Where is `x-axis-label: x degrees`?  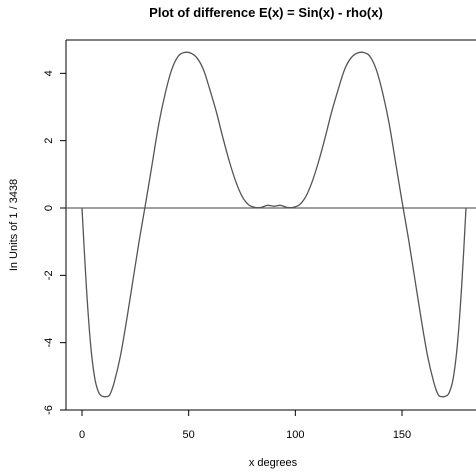
x-axis-label: x degrees is located at coordinates (273, 463).